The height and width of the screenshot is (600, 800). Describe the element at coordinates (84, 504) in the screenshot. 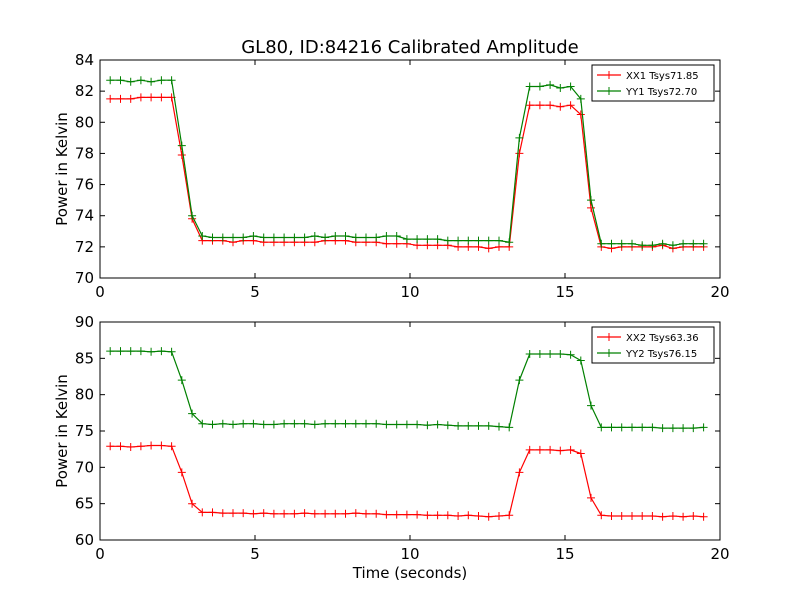

I see `y-tick-label: 65` at that location.